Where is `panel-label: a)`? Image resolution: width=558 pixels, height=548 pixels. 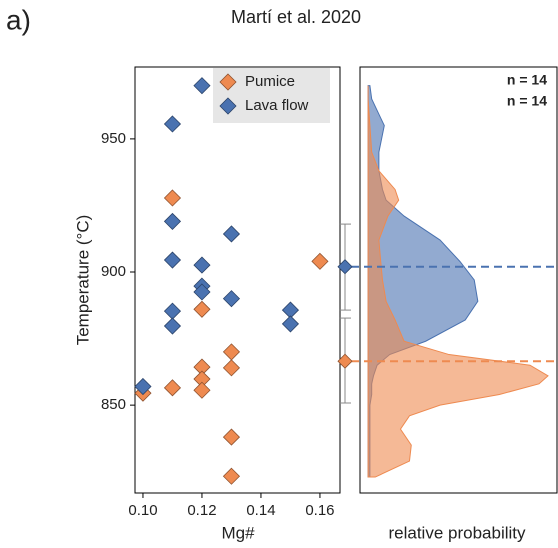
panel-label: a) is located at coordinates (18, 19).